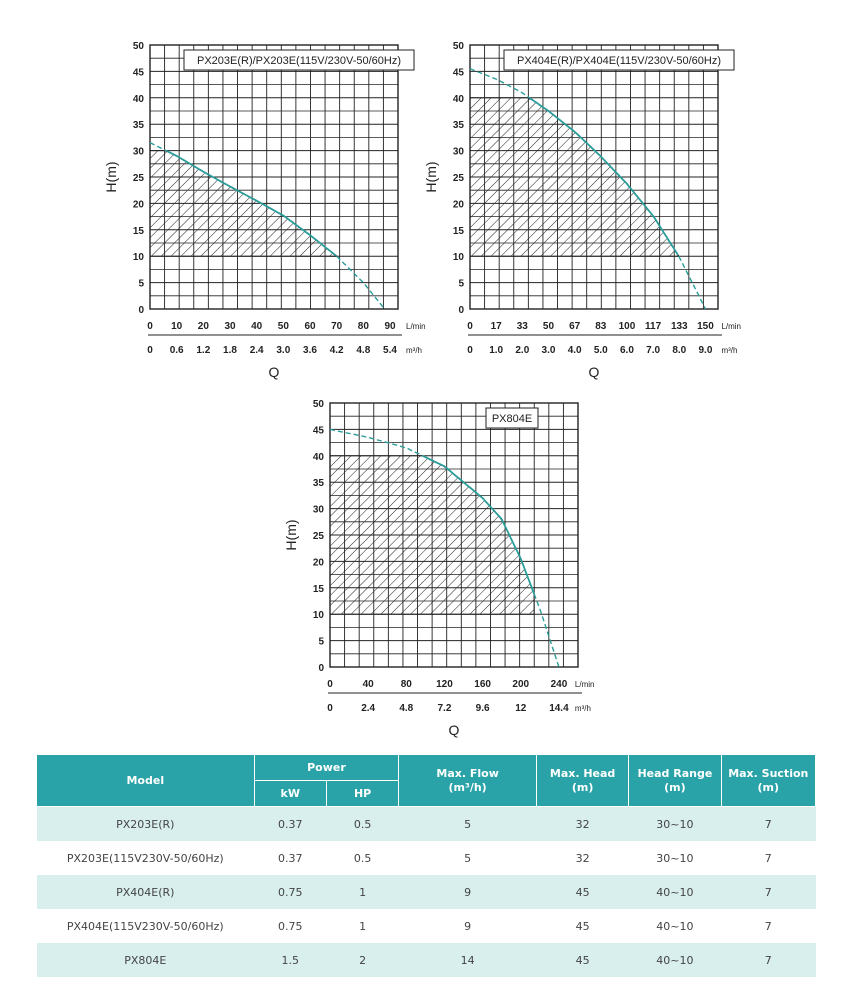 The width and height of the screenshot is (850, 1000). What do you see at coordinates (768, 773) in the screenshot?
I see `header-max-suction-label: Max. Suction` at bounding box center [768, 773].